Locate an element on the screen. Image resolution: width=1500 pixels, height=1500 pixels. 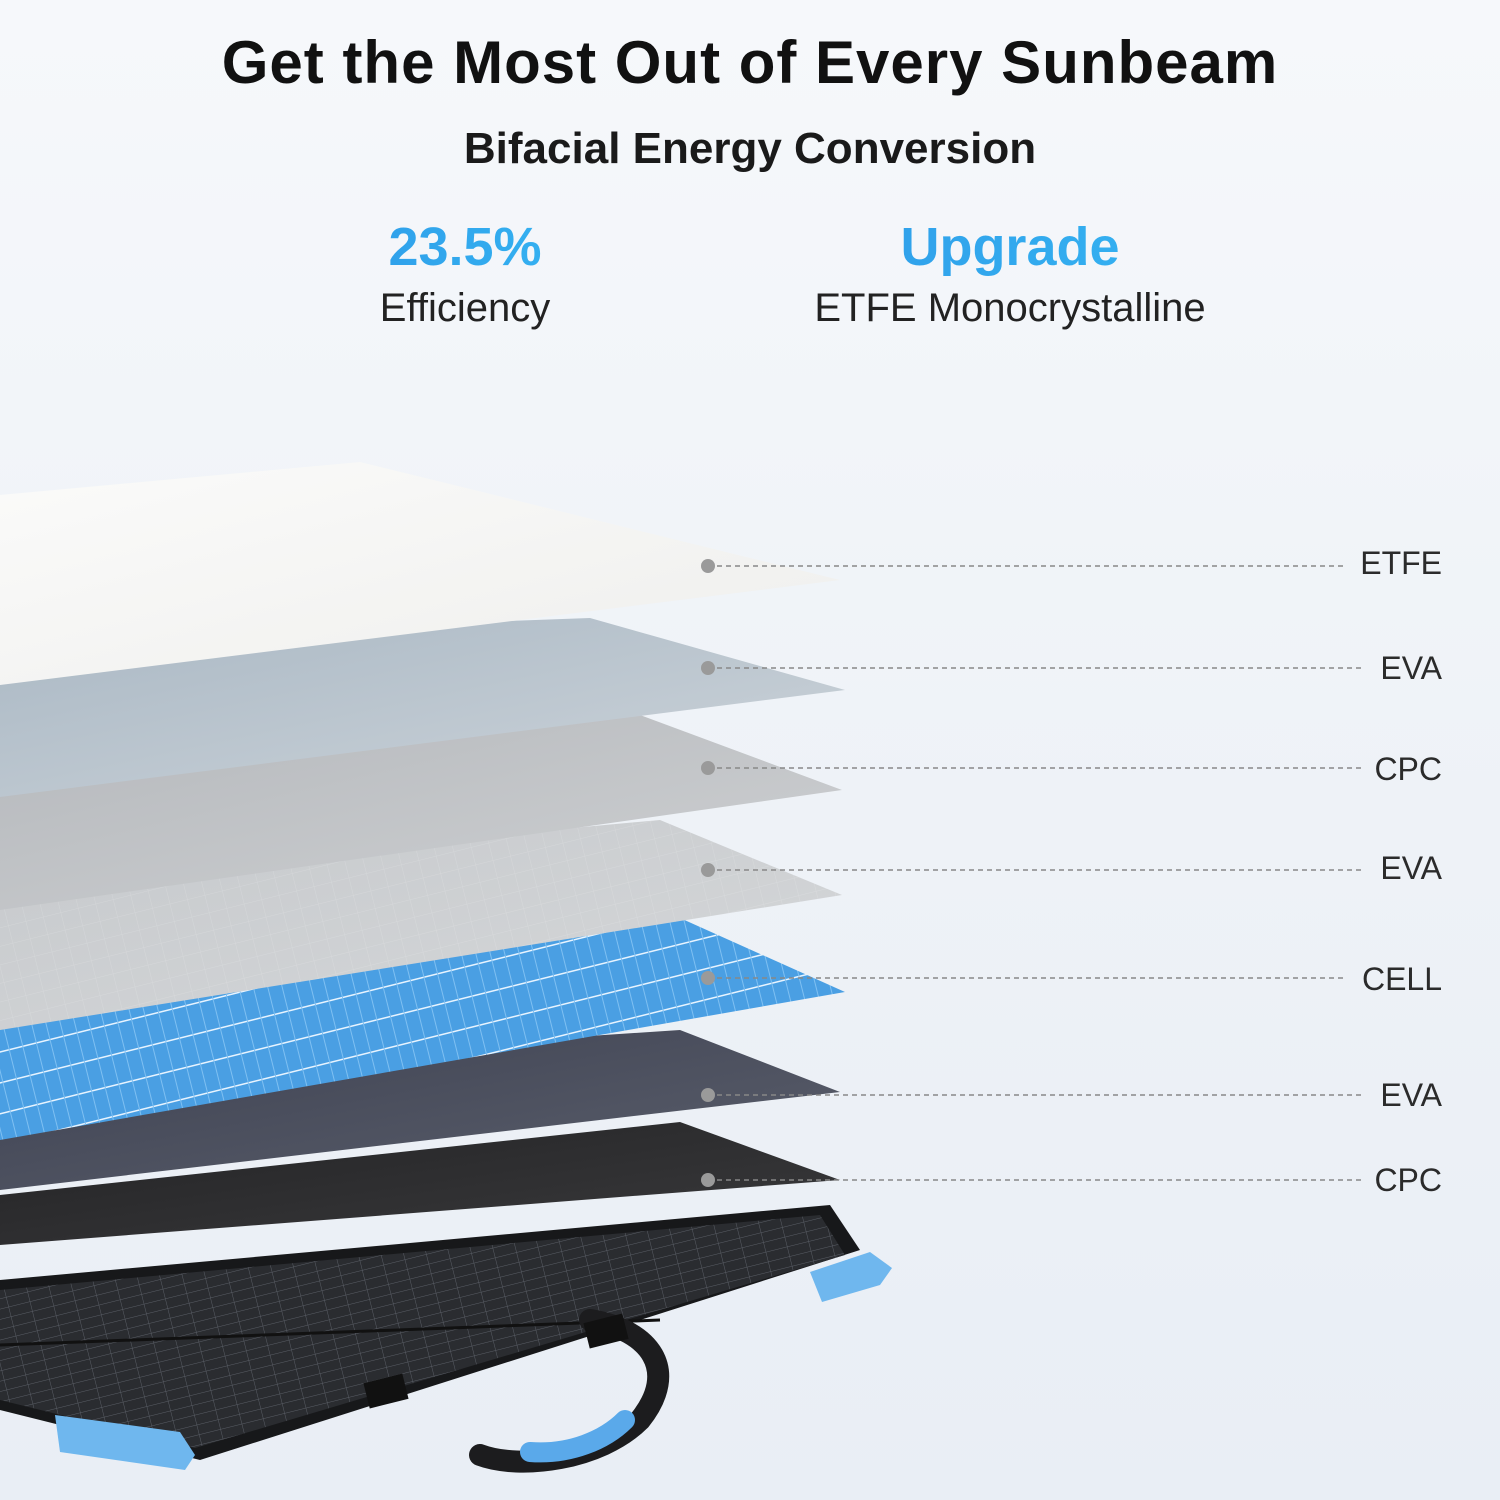
layer-eva-light is located at coordinates (422, 707).